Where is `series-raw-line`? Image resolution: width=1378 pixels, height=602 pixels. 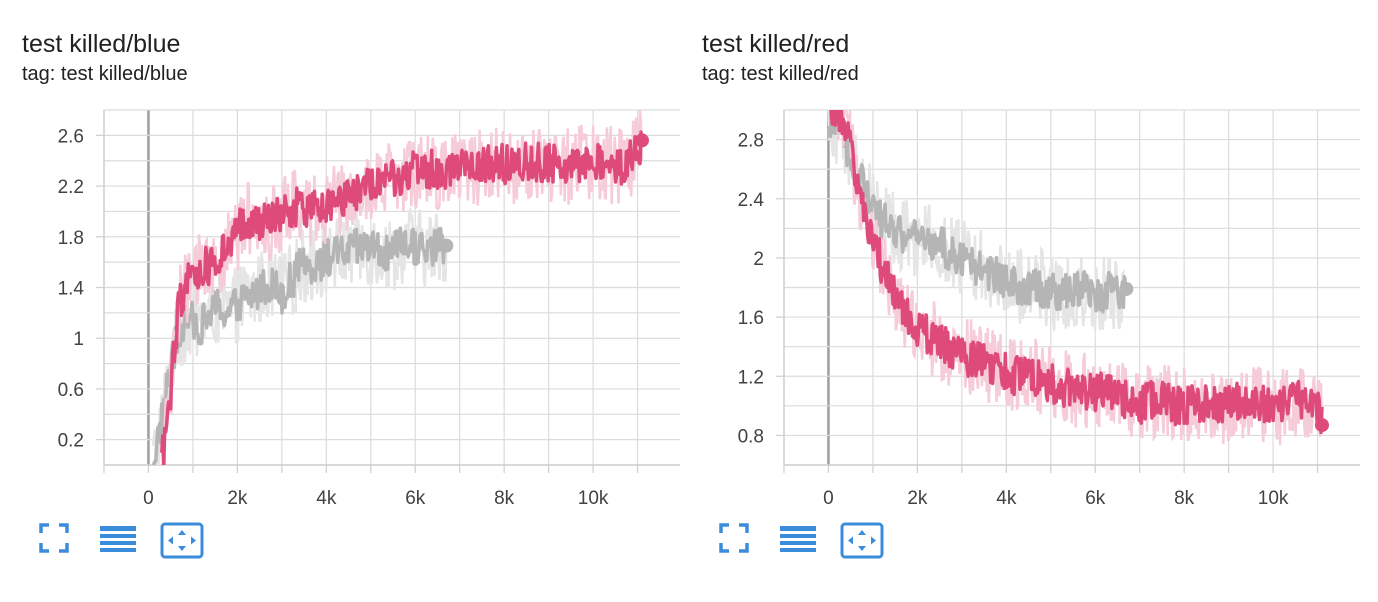
series-raw-line is located at coordinates (299, 335).